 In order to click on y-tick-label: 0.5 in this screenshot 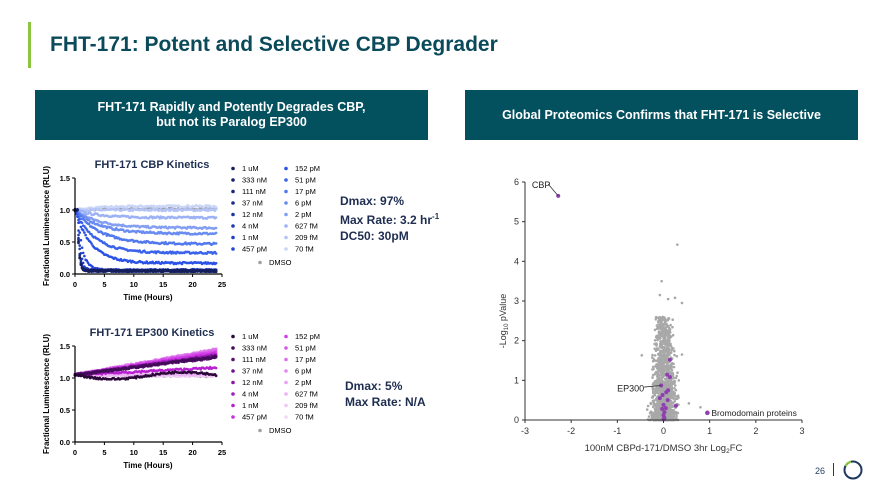, I will do `click(65, 410)`.